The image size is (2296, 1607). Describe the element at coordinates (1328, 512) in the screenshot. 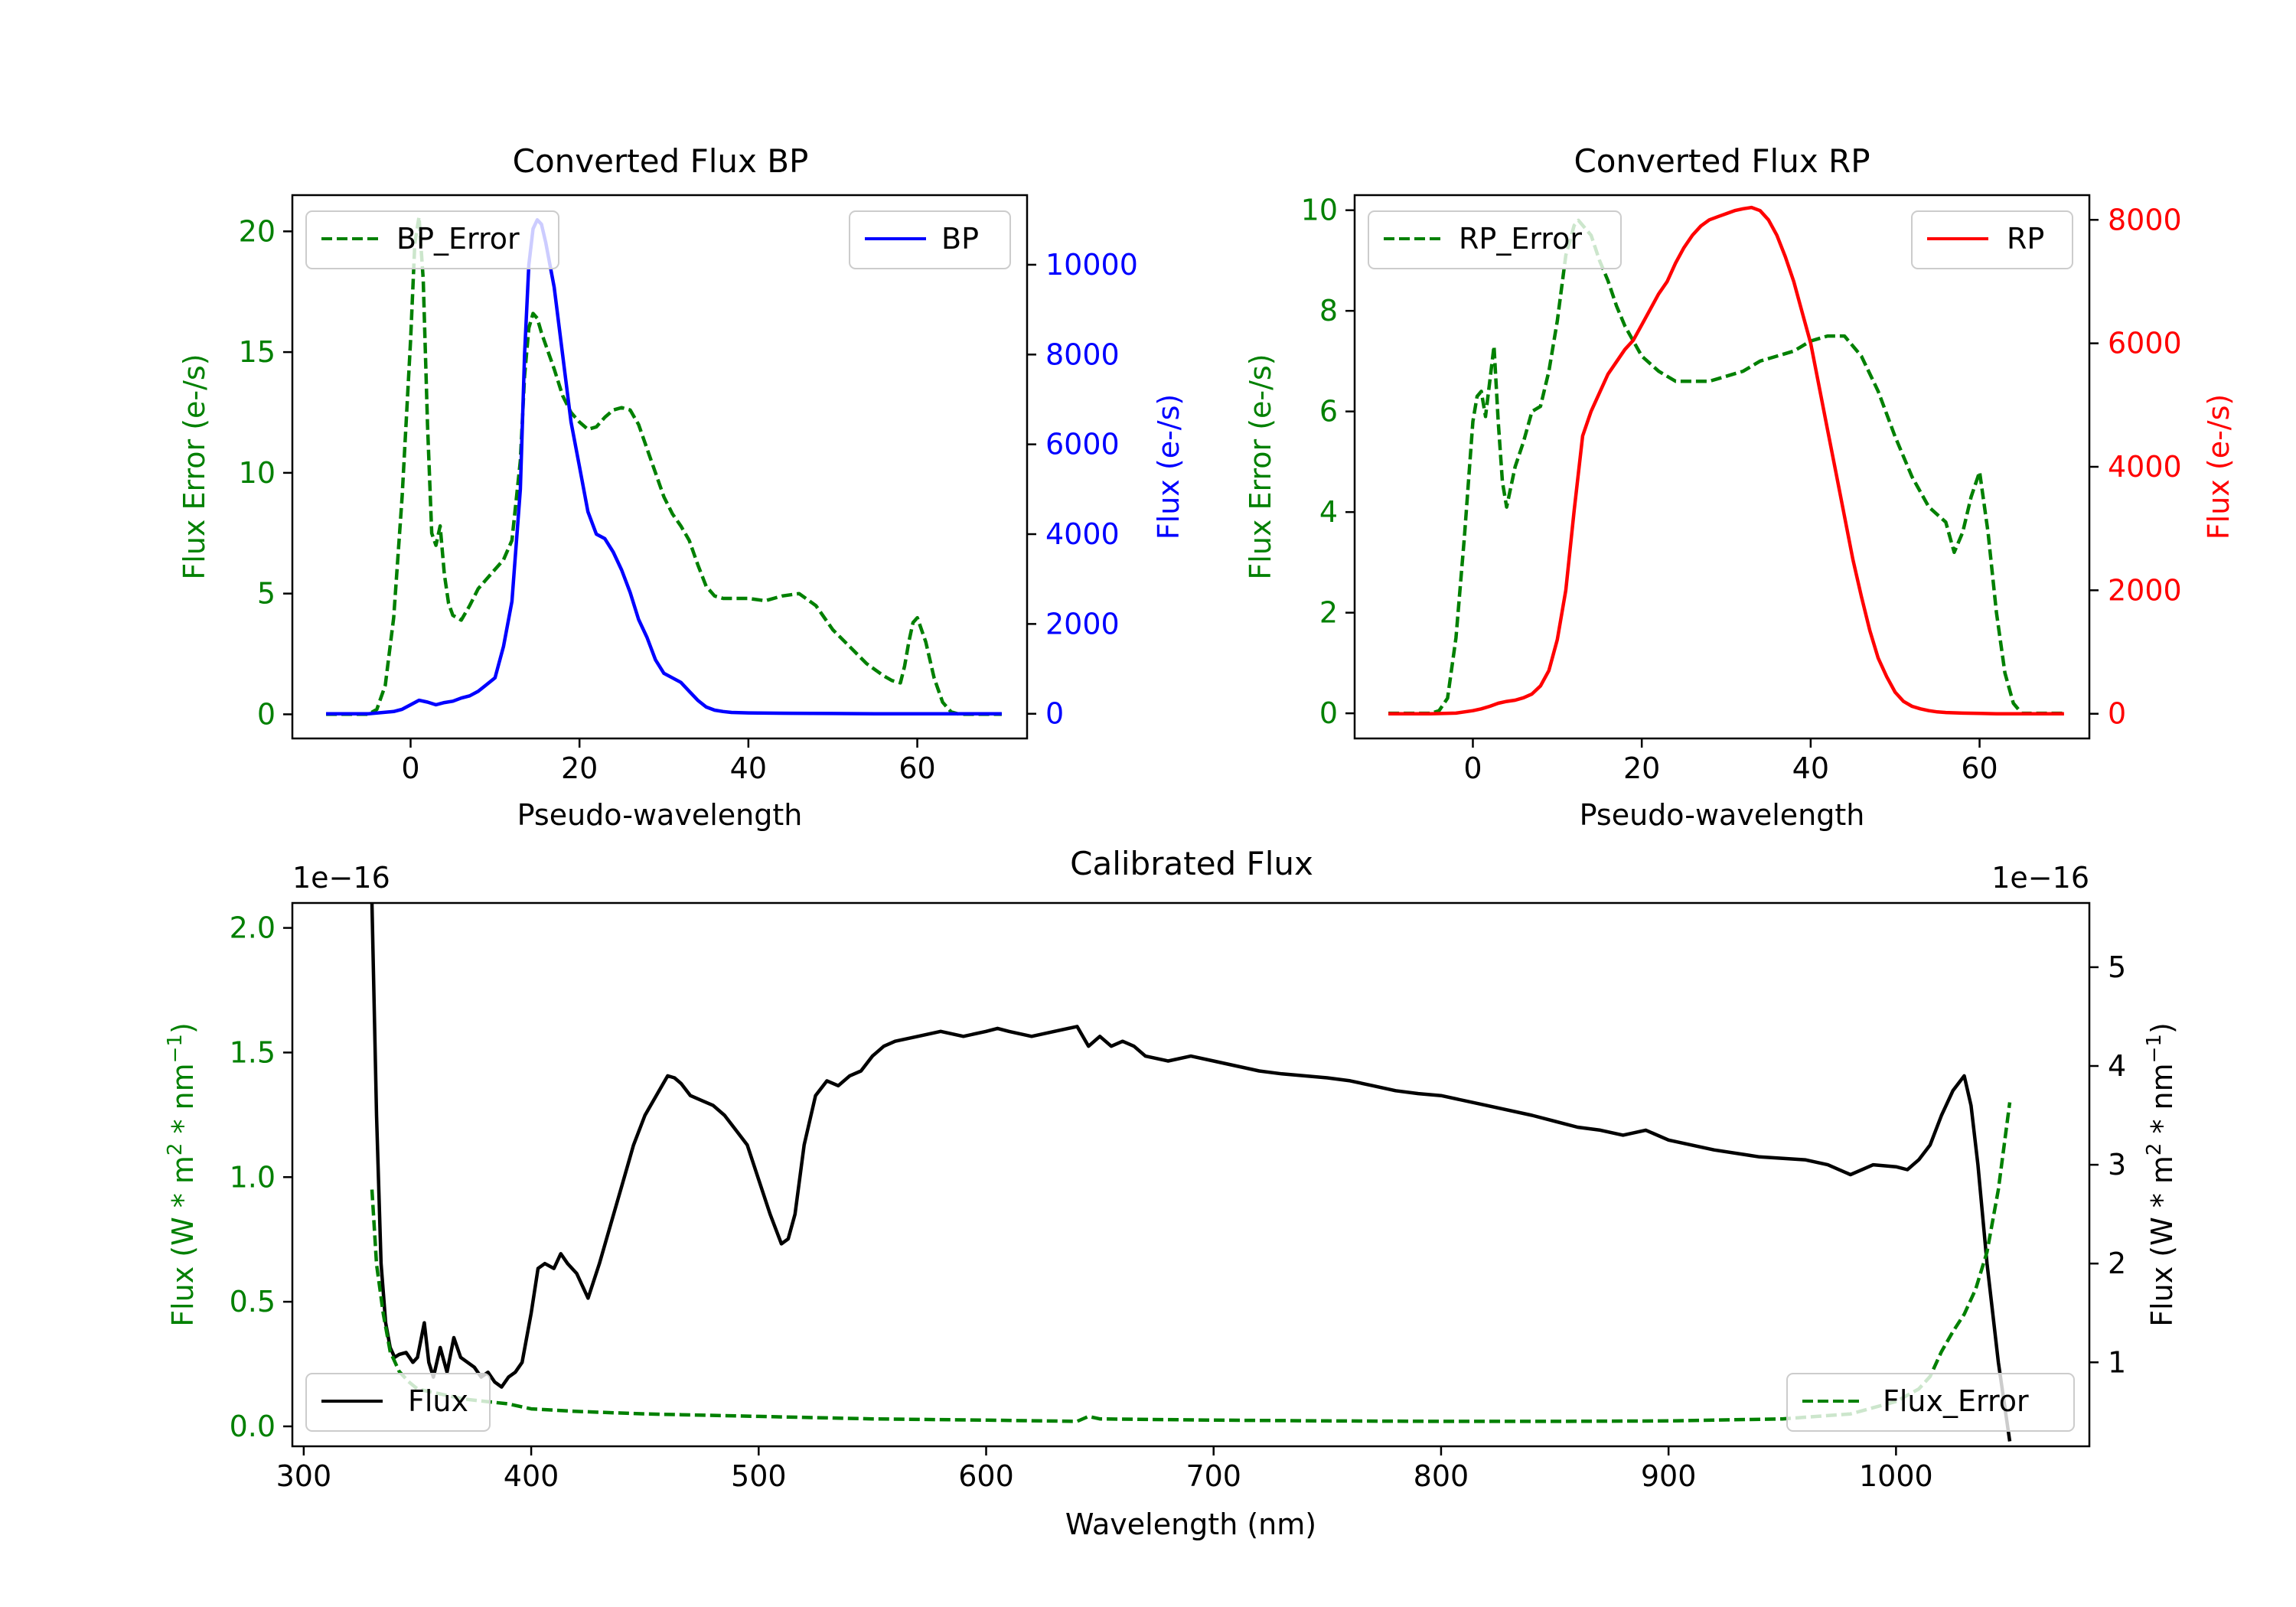

I see `rp-left-tick-label: 4` at that location.